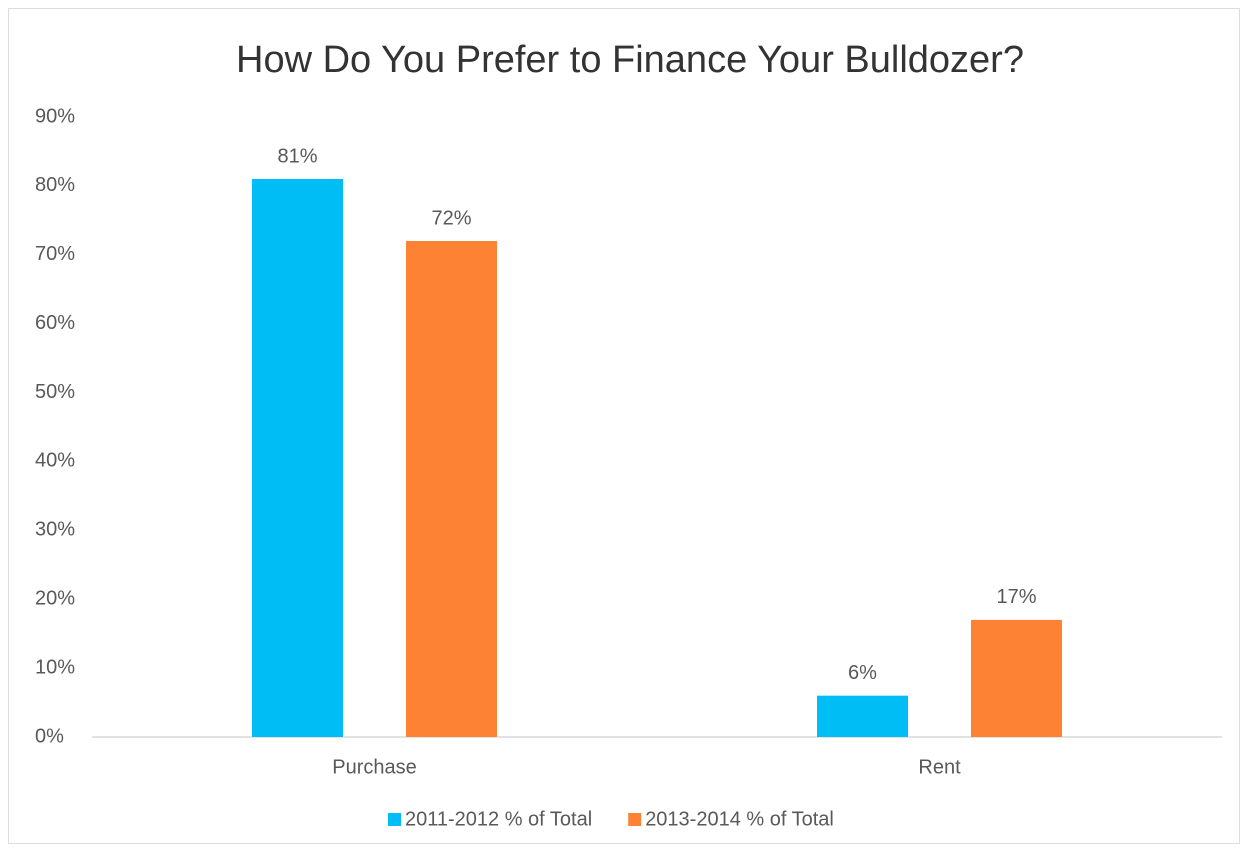 This screenshot has width=1248, height=852. Describe the element at coordinates (498, 819) in the screenshot. I see `legend-label: 2011-2012 % of Total` at that location.